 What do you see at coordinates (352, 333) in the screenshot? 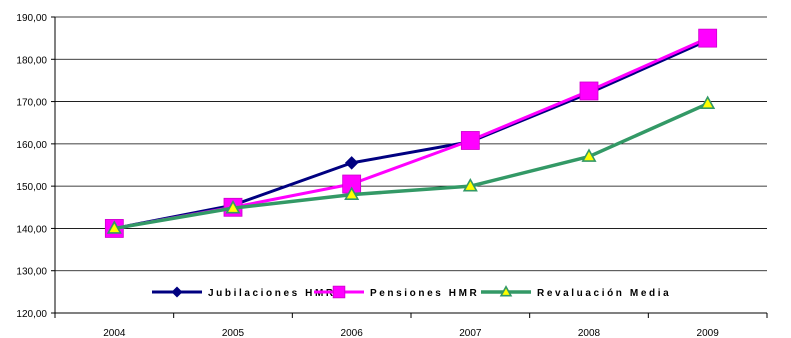
I see `x-tick-label: 2006` at bounding box center [352, 333].